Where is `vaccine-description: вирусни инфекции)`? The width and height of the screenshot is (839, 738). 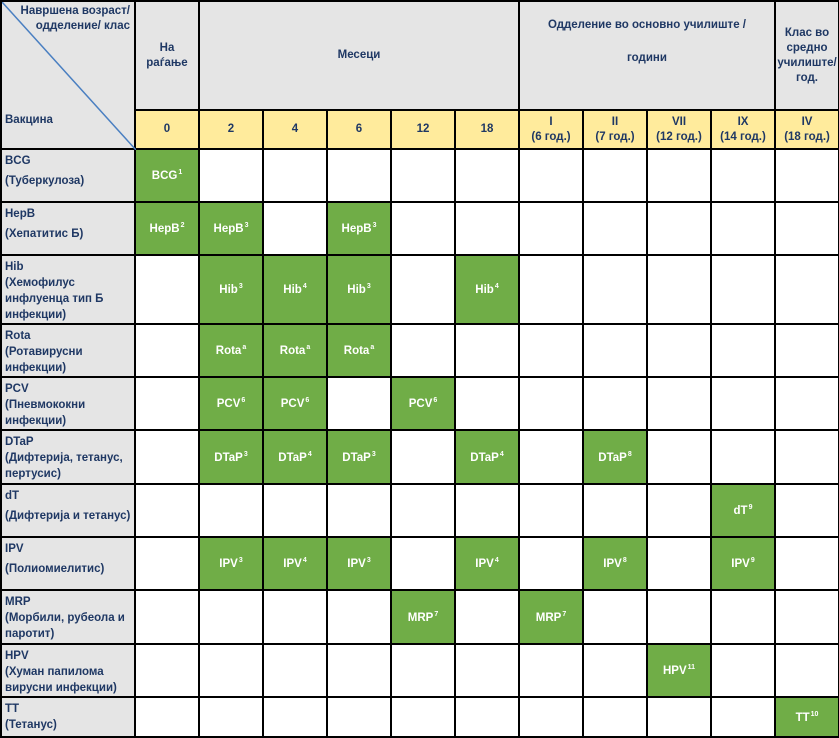
vaccine-description: вирусни инфекции) is located at coordinates (61, 688).